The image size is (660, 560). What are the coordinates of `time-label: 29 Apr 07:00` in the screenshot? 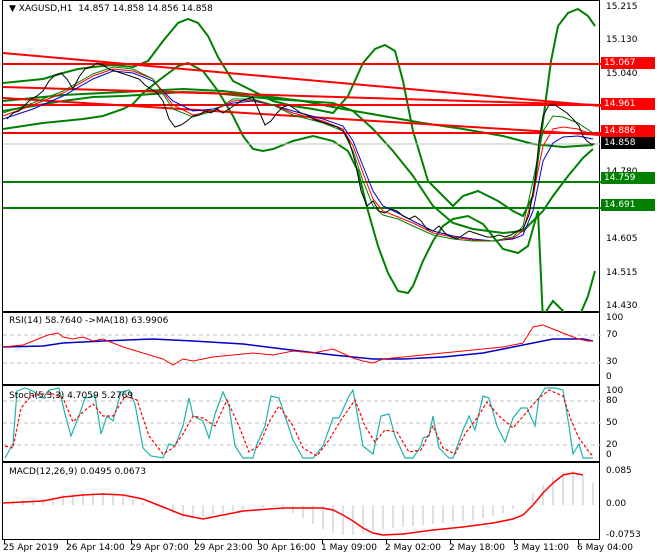 It's located at (159, 548).